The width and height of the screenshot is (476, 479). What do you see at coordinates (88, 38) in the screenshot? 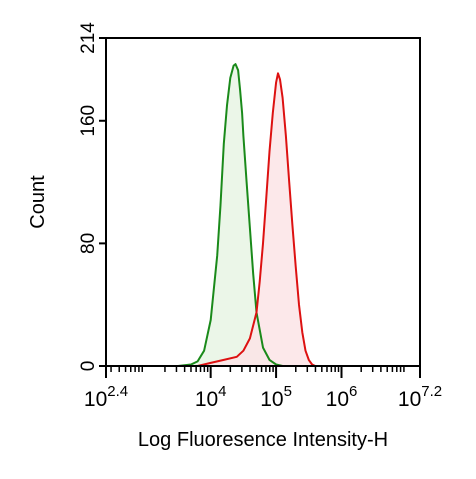
I see `y-tick-label: 214` at bounding box center [88, 38].